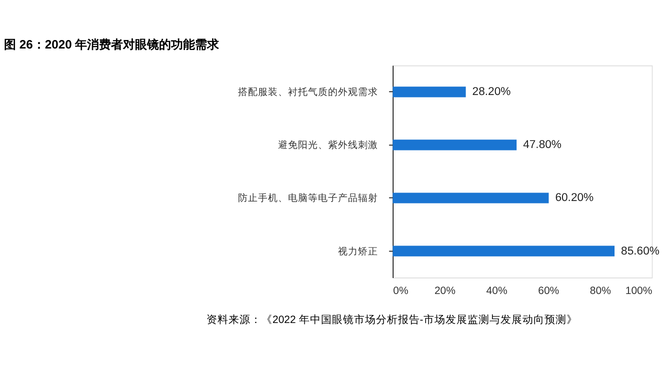 The height and width of the screenshot is (378, 664). I want to click on y-tick-label: 搭配服装、衬托气质的外观需求, so click(308, 92).